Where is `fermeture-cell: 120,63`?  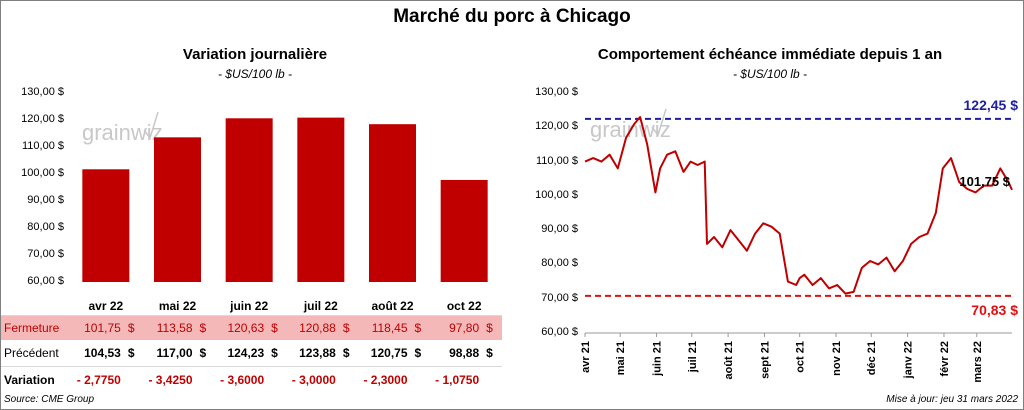 fermeture-cell: 120,63 is located at coordinates (246, 328).